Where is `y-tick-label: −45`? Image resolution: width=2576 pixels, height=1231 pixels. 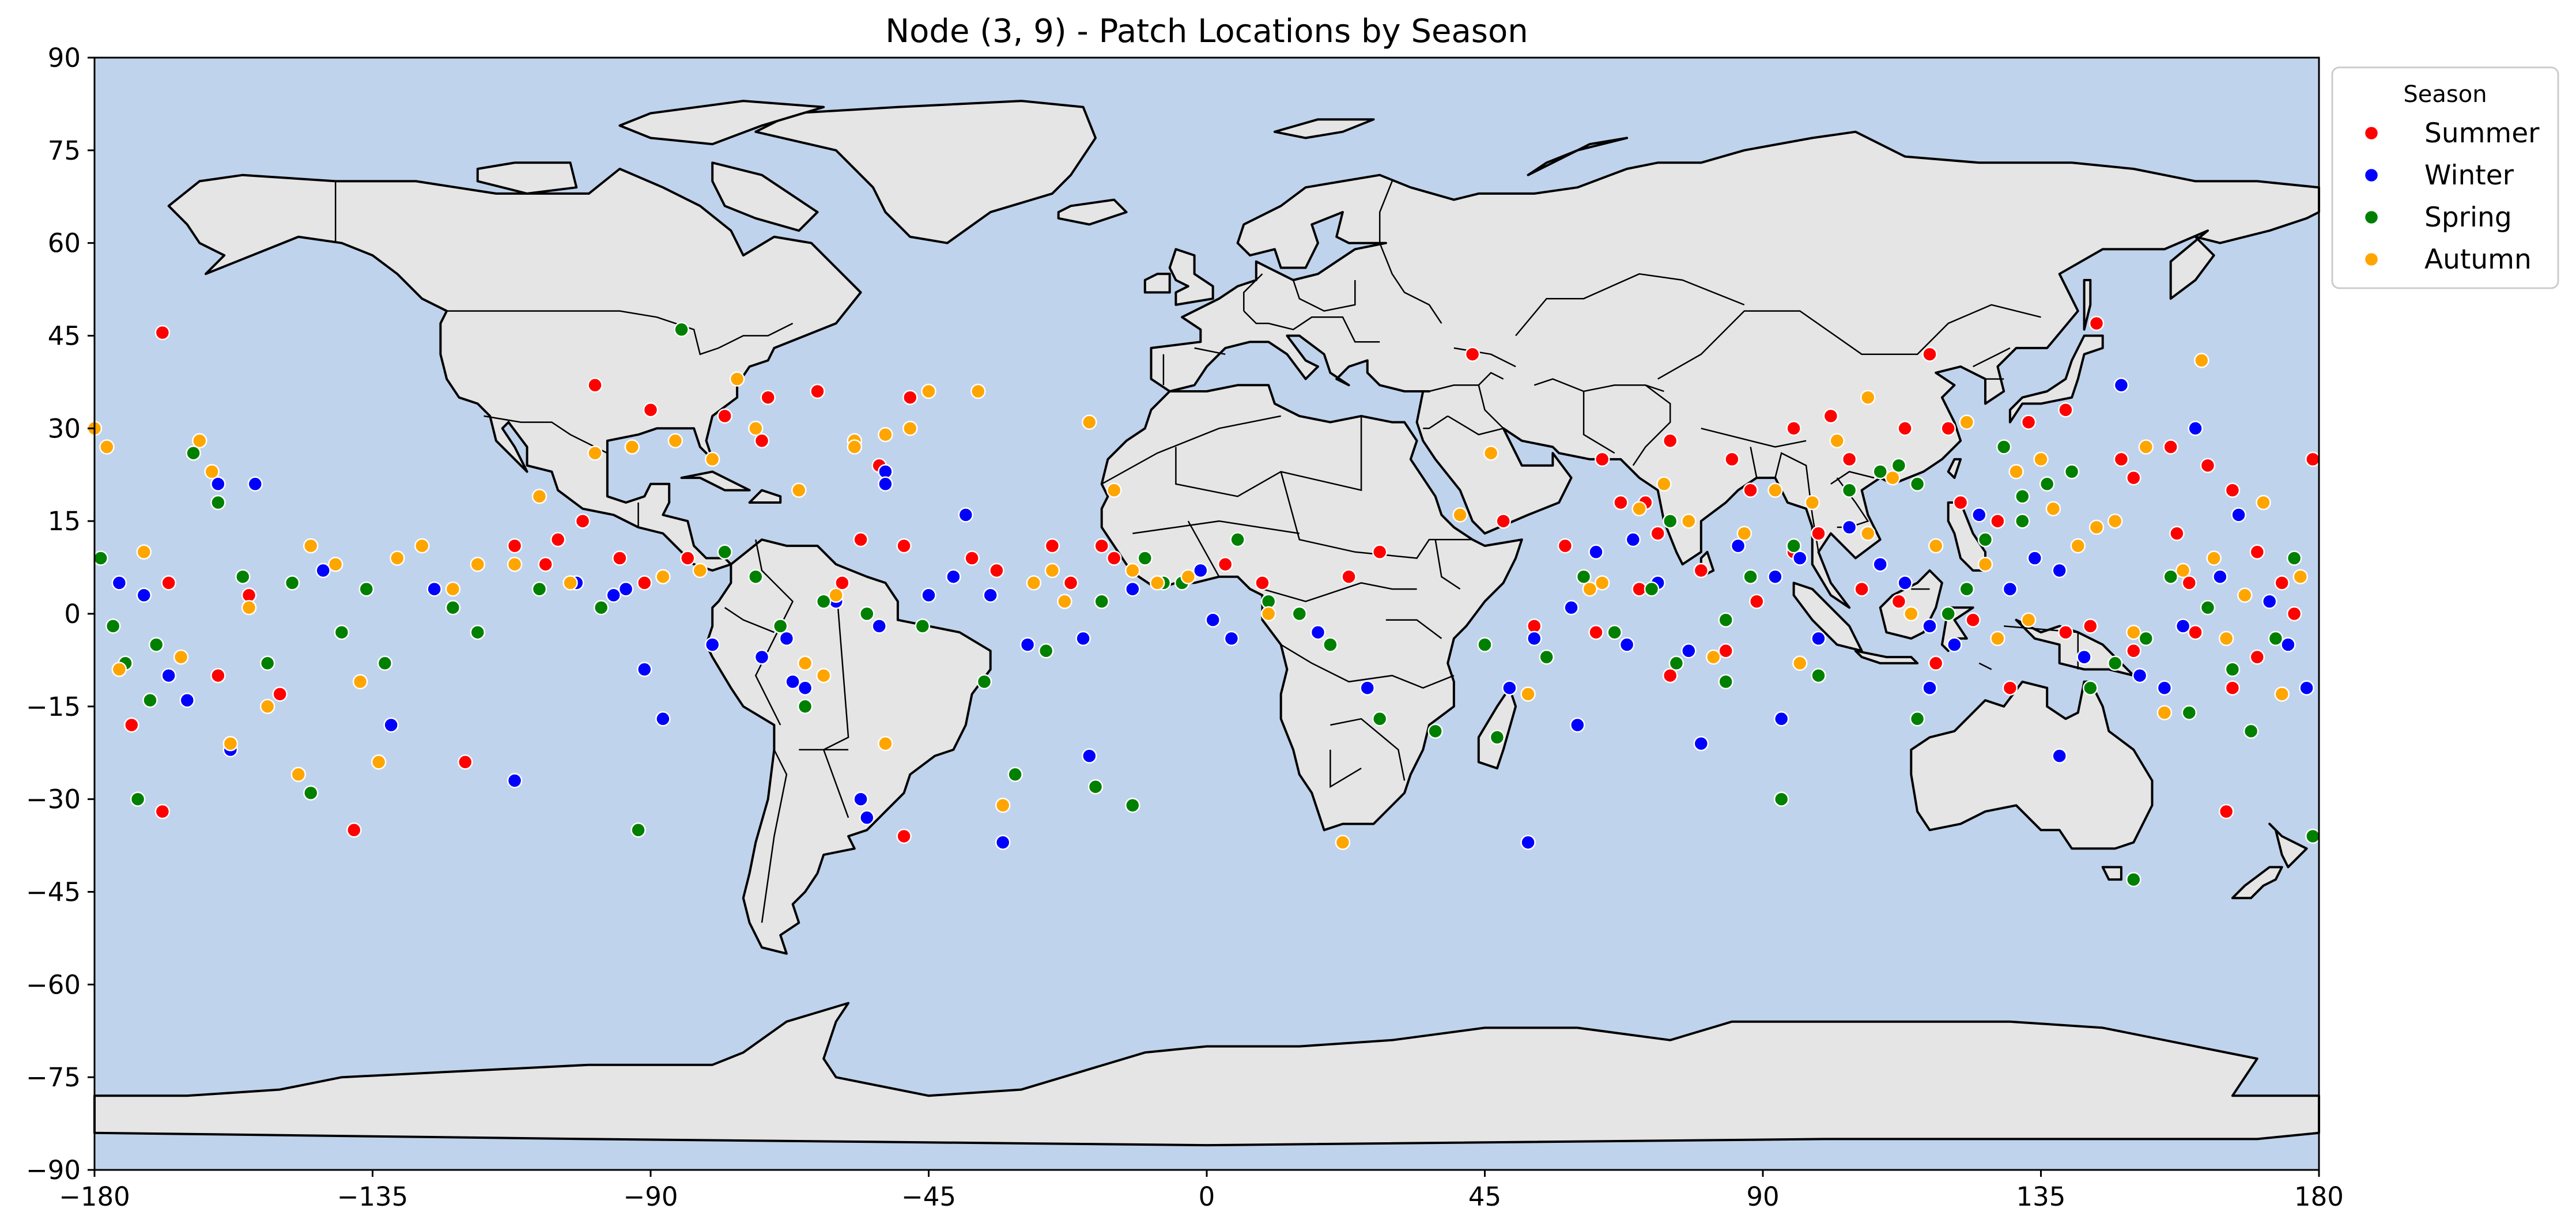
y-tick-label: −45 is located at coordinates (53, 892).